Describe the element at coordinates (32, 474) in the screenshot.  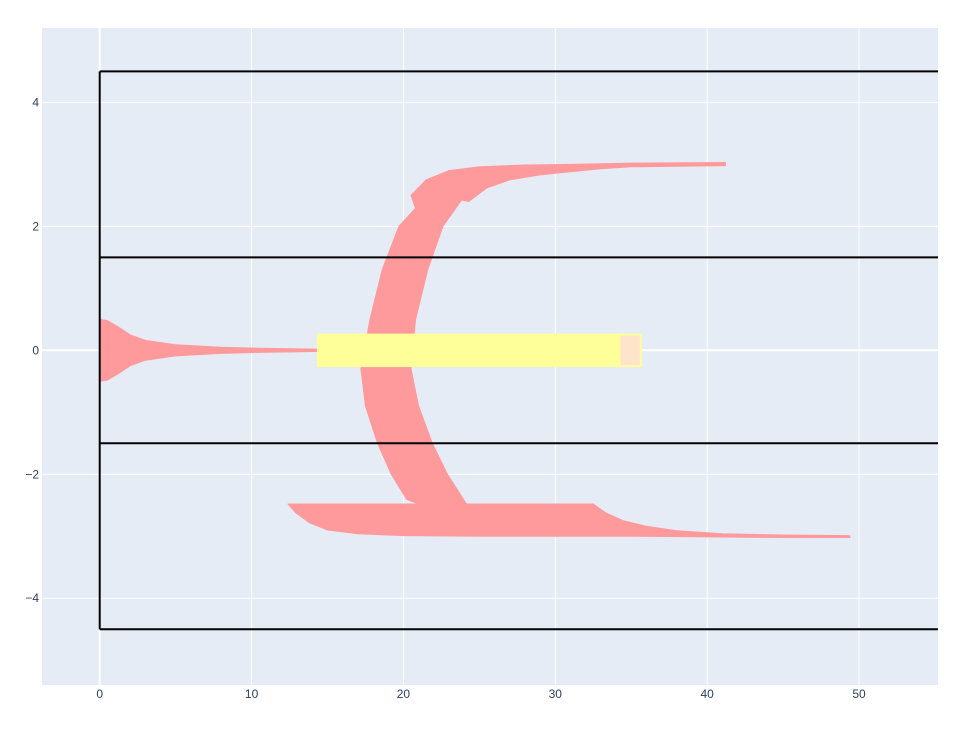
I see `y-tick-label: −2` at that location.